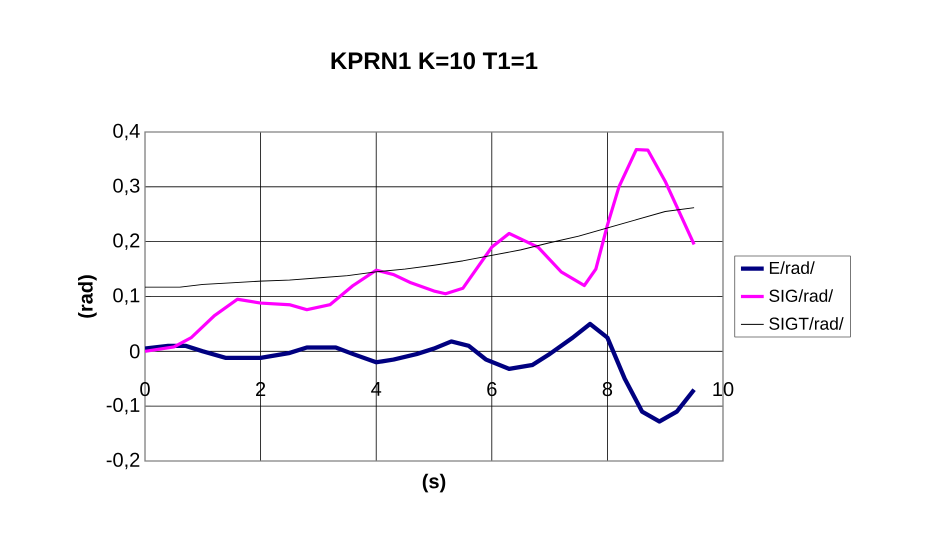 The width and height of the screenshot is (939, 546). Describe the element at coordinates (801, 295) in the screenshot. I see `legend-label: SIG/rad/` at that location.